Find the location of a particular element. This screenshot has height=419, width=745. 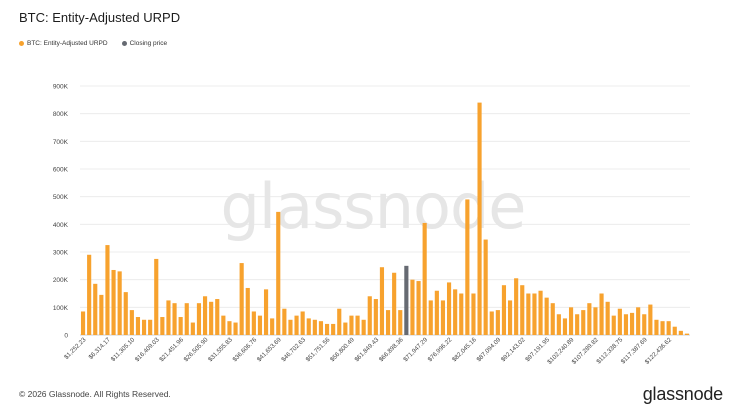

legend-item-closing-price: Closing price is located at coordinates (144, 43).